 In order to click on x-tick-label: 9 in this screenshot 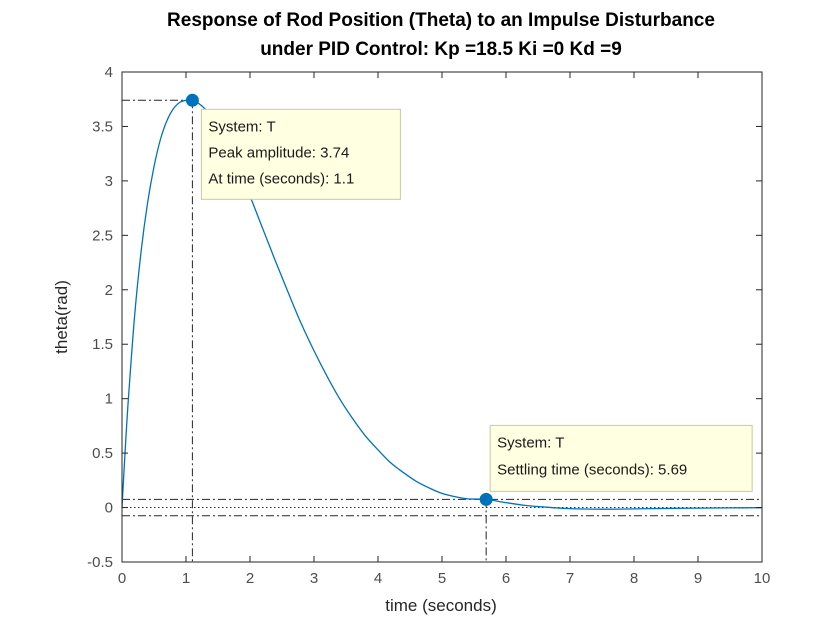, I will do `click(698, 578)`.